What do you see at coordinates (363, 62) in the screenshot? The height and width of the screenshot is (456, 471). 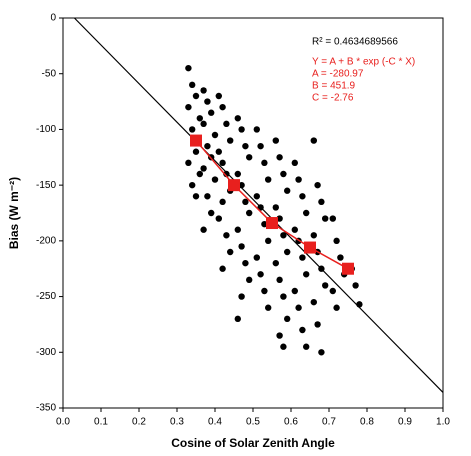 I see `fit-equation: Y = A + B * exp (-C * X)` at bounding box center [363, 62].